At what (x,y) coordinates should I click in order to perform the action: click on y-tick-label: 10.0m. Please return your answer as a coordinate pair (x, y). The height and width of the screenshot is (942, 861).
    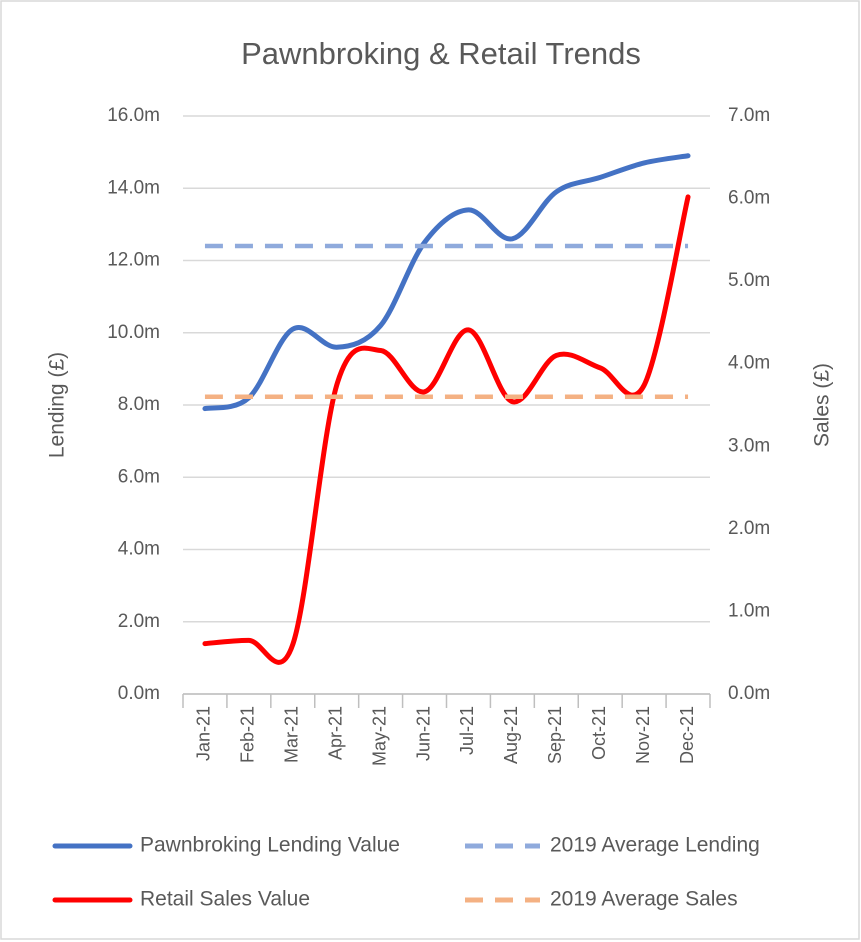
    Looking at the image, I should click on (133, 332).